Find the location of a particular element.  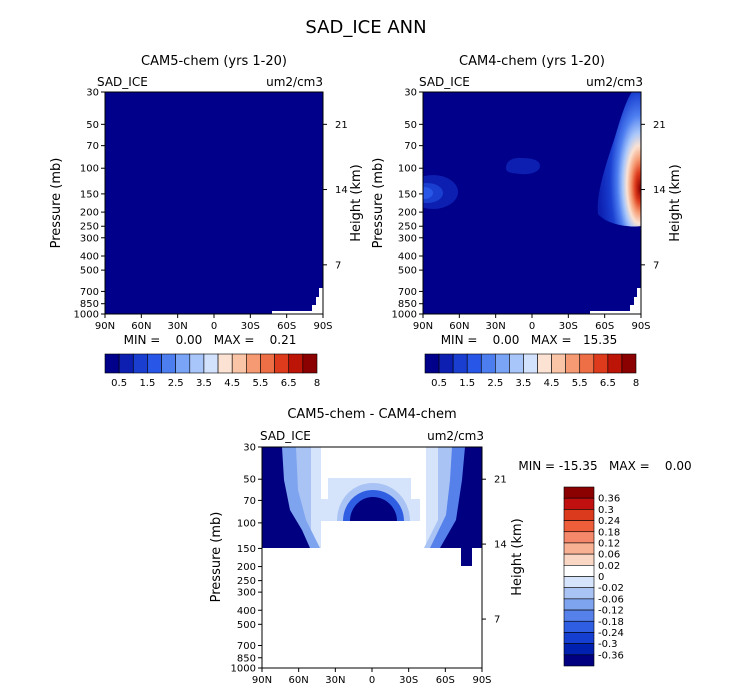

colorbar: 0.5 1.5 2.5 3.5 4.5 5.5 6.5 8 is located at coordinates (531, 371).